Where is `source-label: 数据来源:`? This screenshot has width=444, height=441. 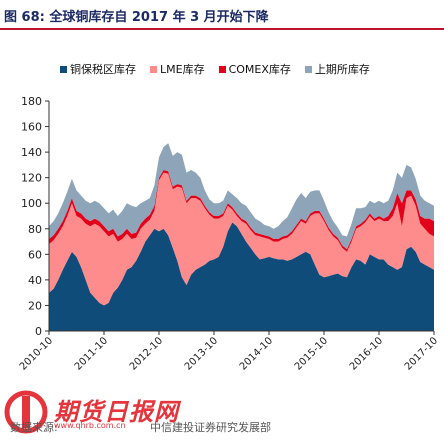 source-label: 数据来源: is located at coordinates (34, 427).